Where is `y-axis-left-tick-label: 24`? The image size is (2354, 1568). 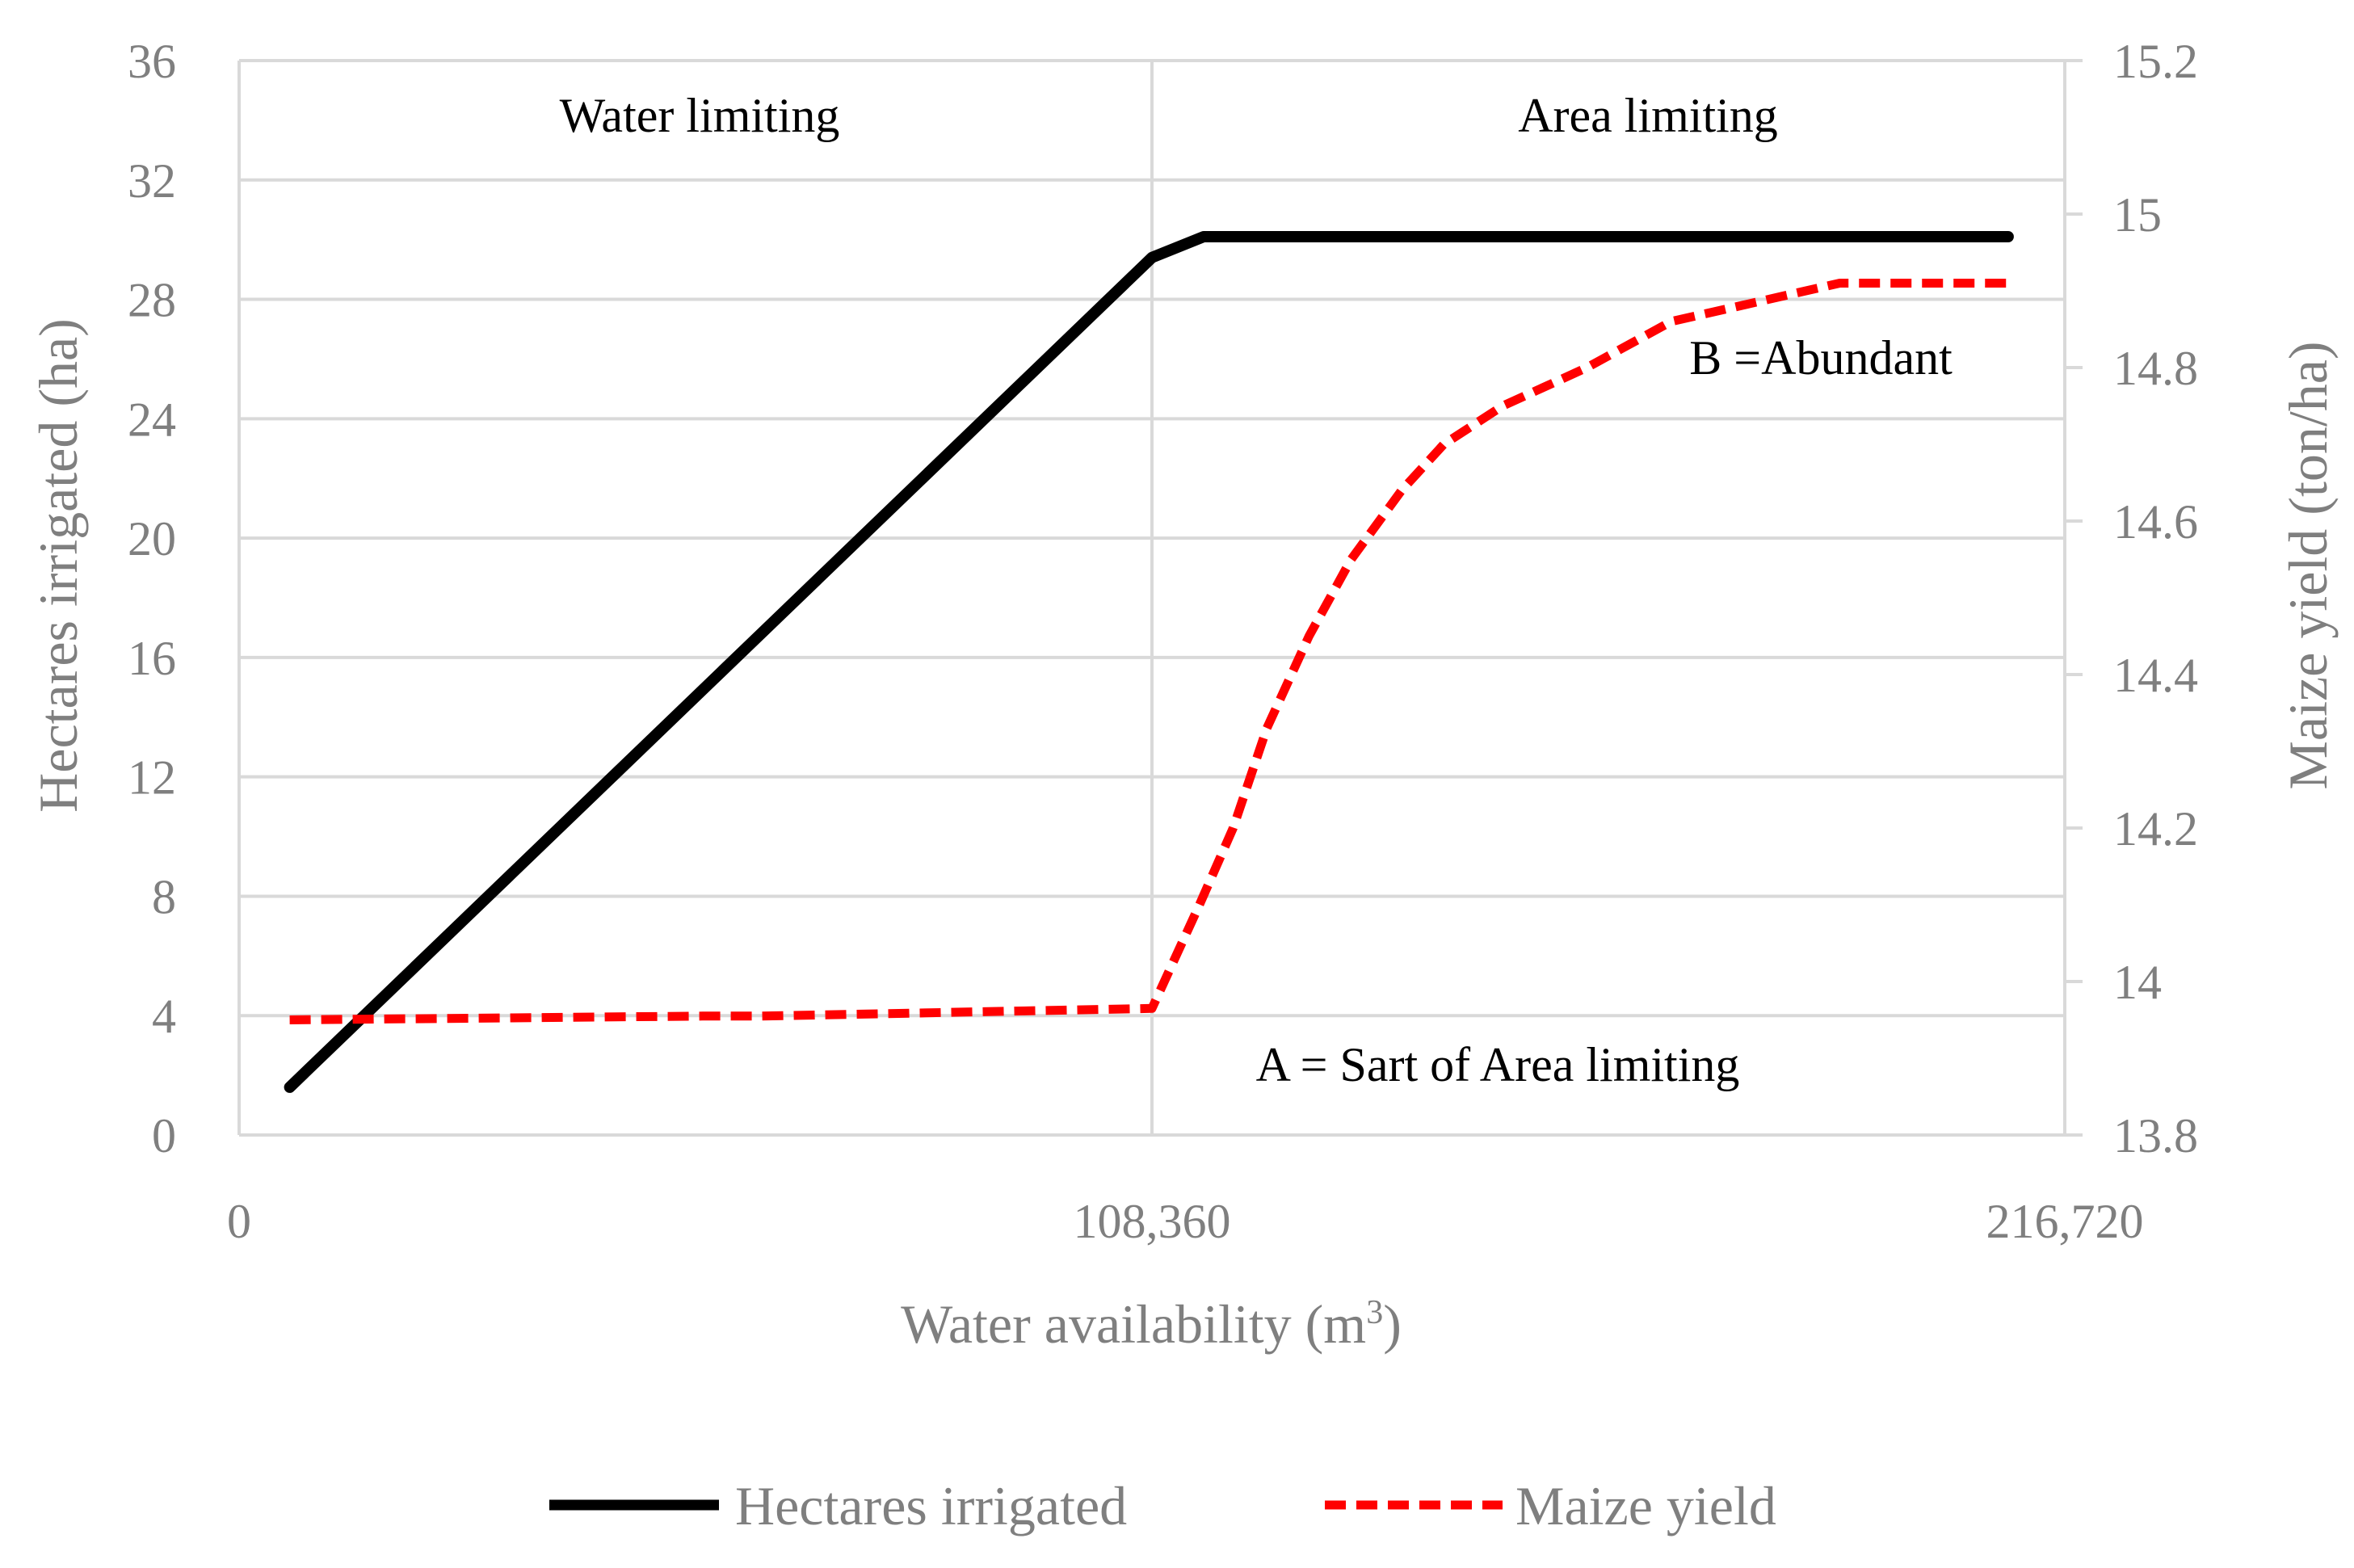 y-axis-left-tick-label: 24 is located at coordinates (152, 420).